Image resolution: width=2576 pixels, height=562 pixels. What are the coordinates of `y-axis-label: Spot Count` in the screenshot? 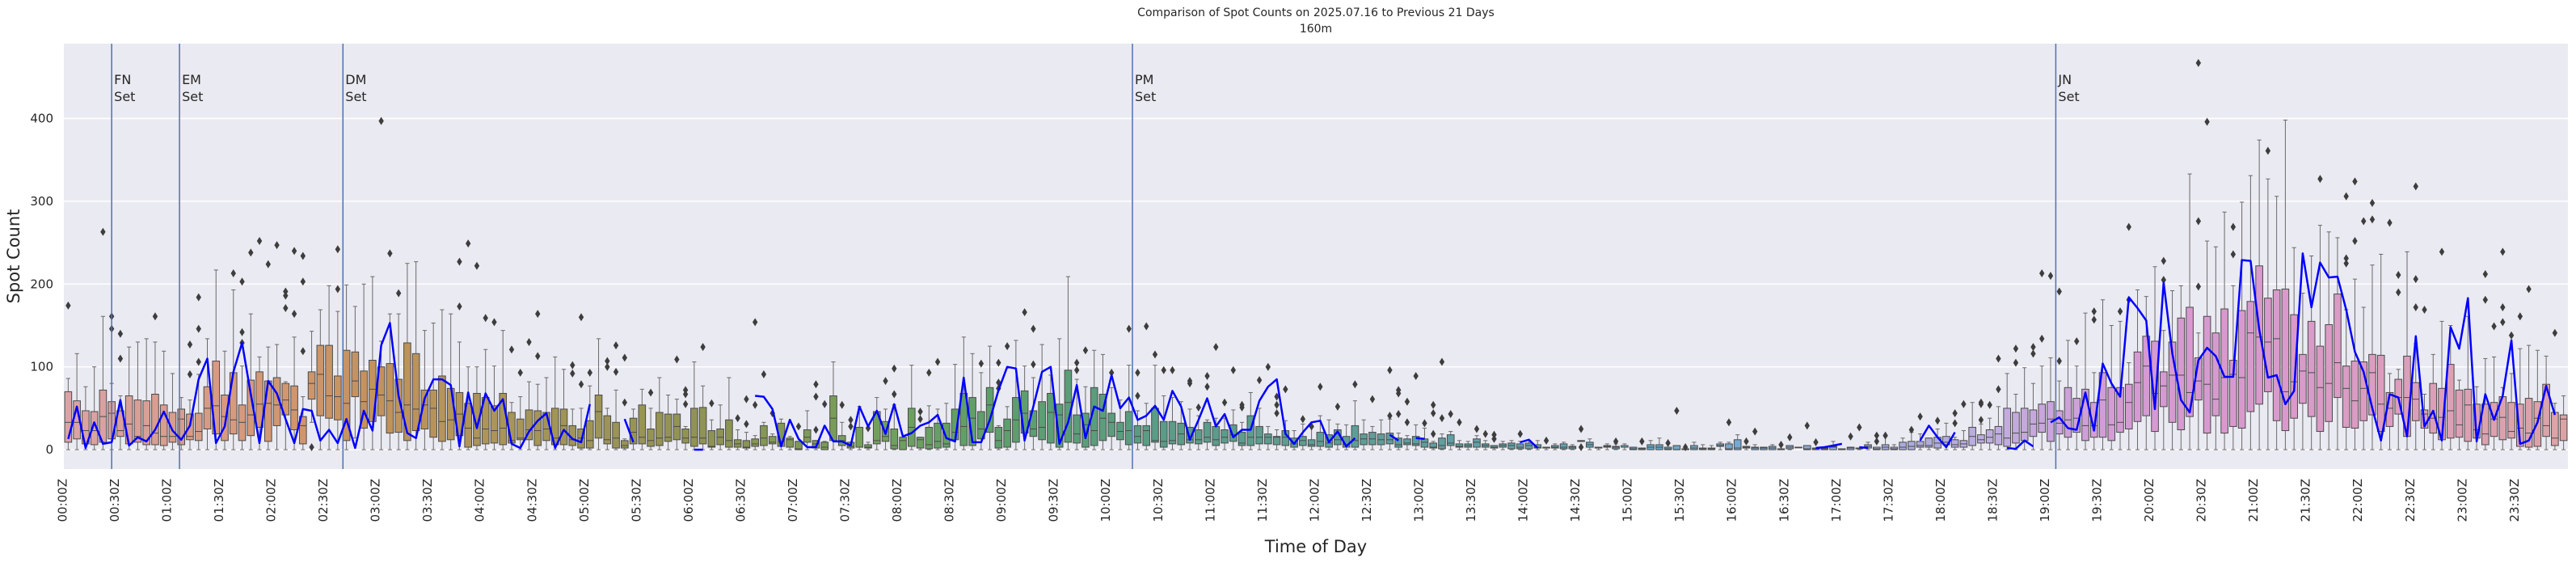 It's located at (13, 256).